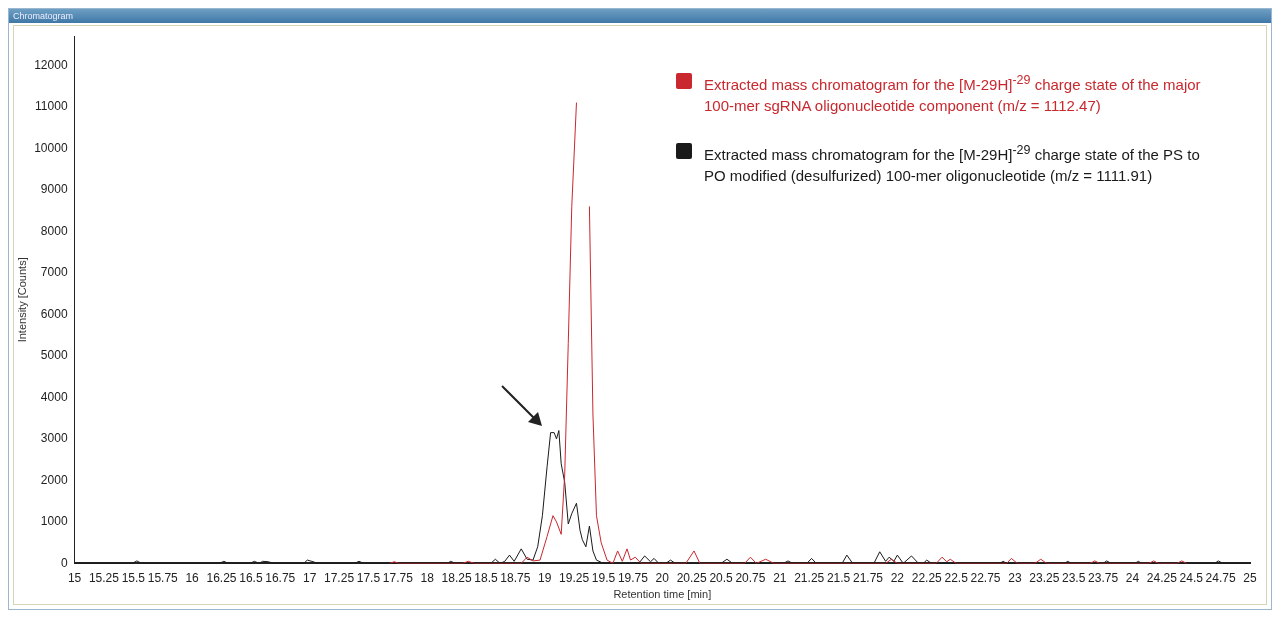 The image size is (1280, 624). What do you see at coordinates (54, 189) in the screenshot?
I see `y-tick-label: 9000` at bounding box center [54, 189].